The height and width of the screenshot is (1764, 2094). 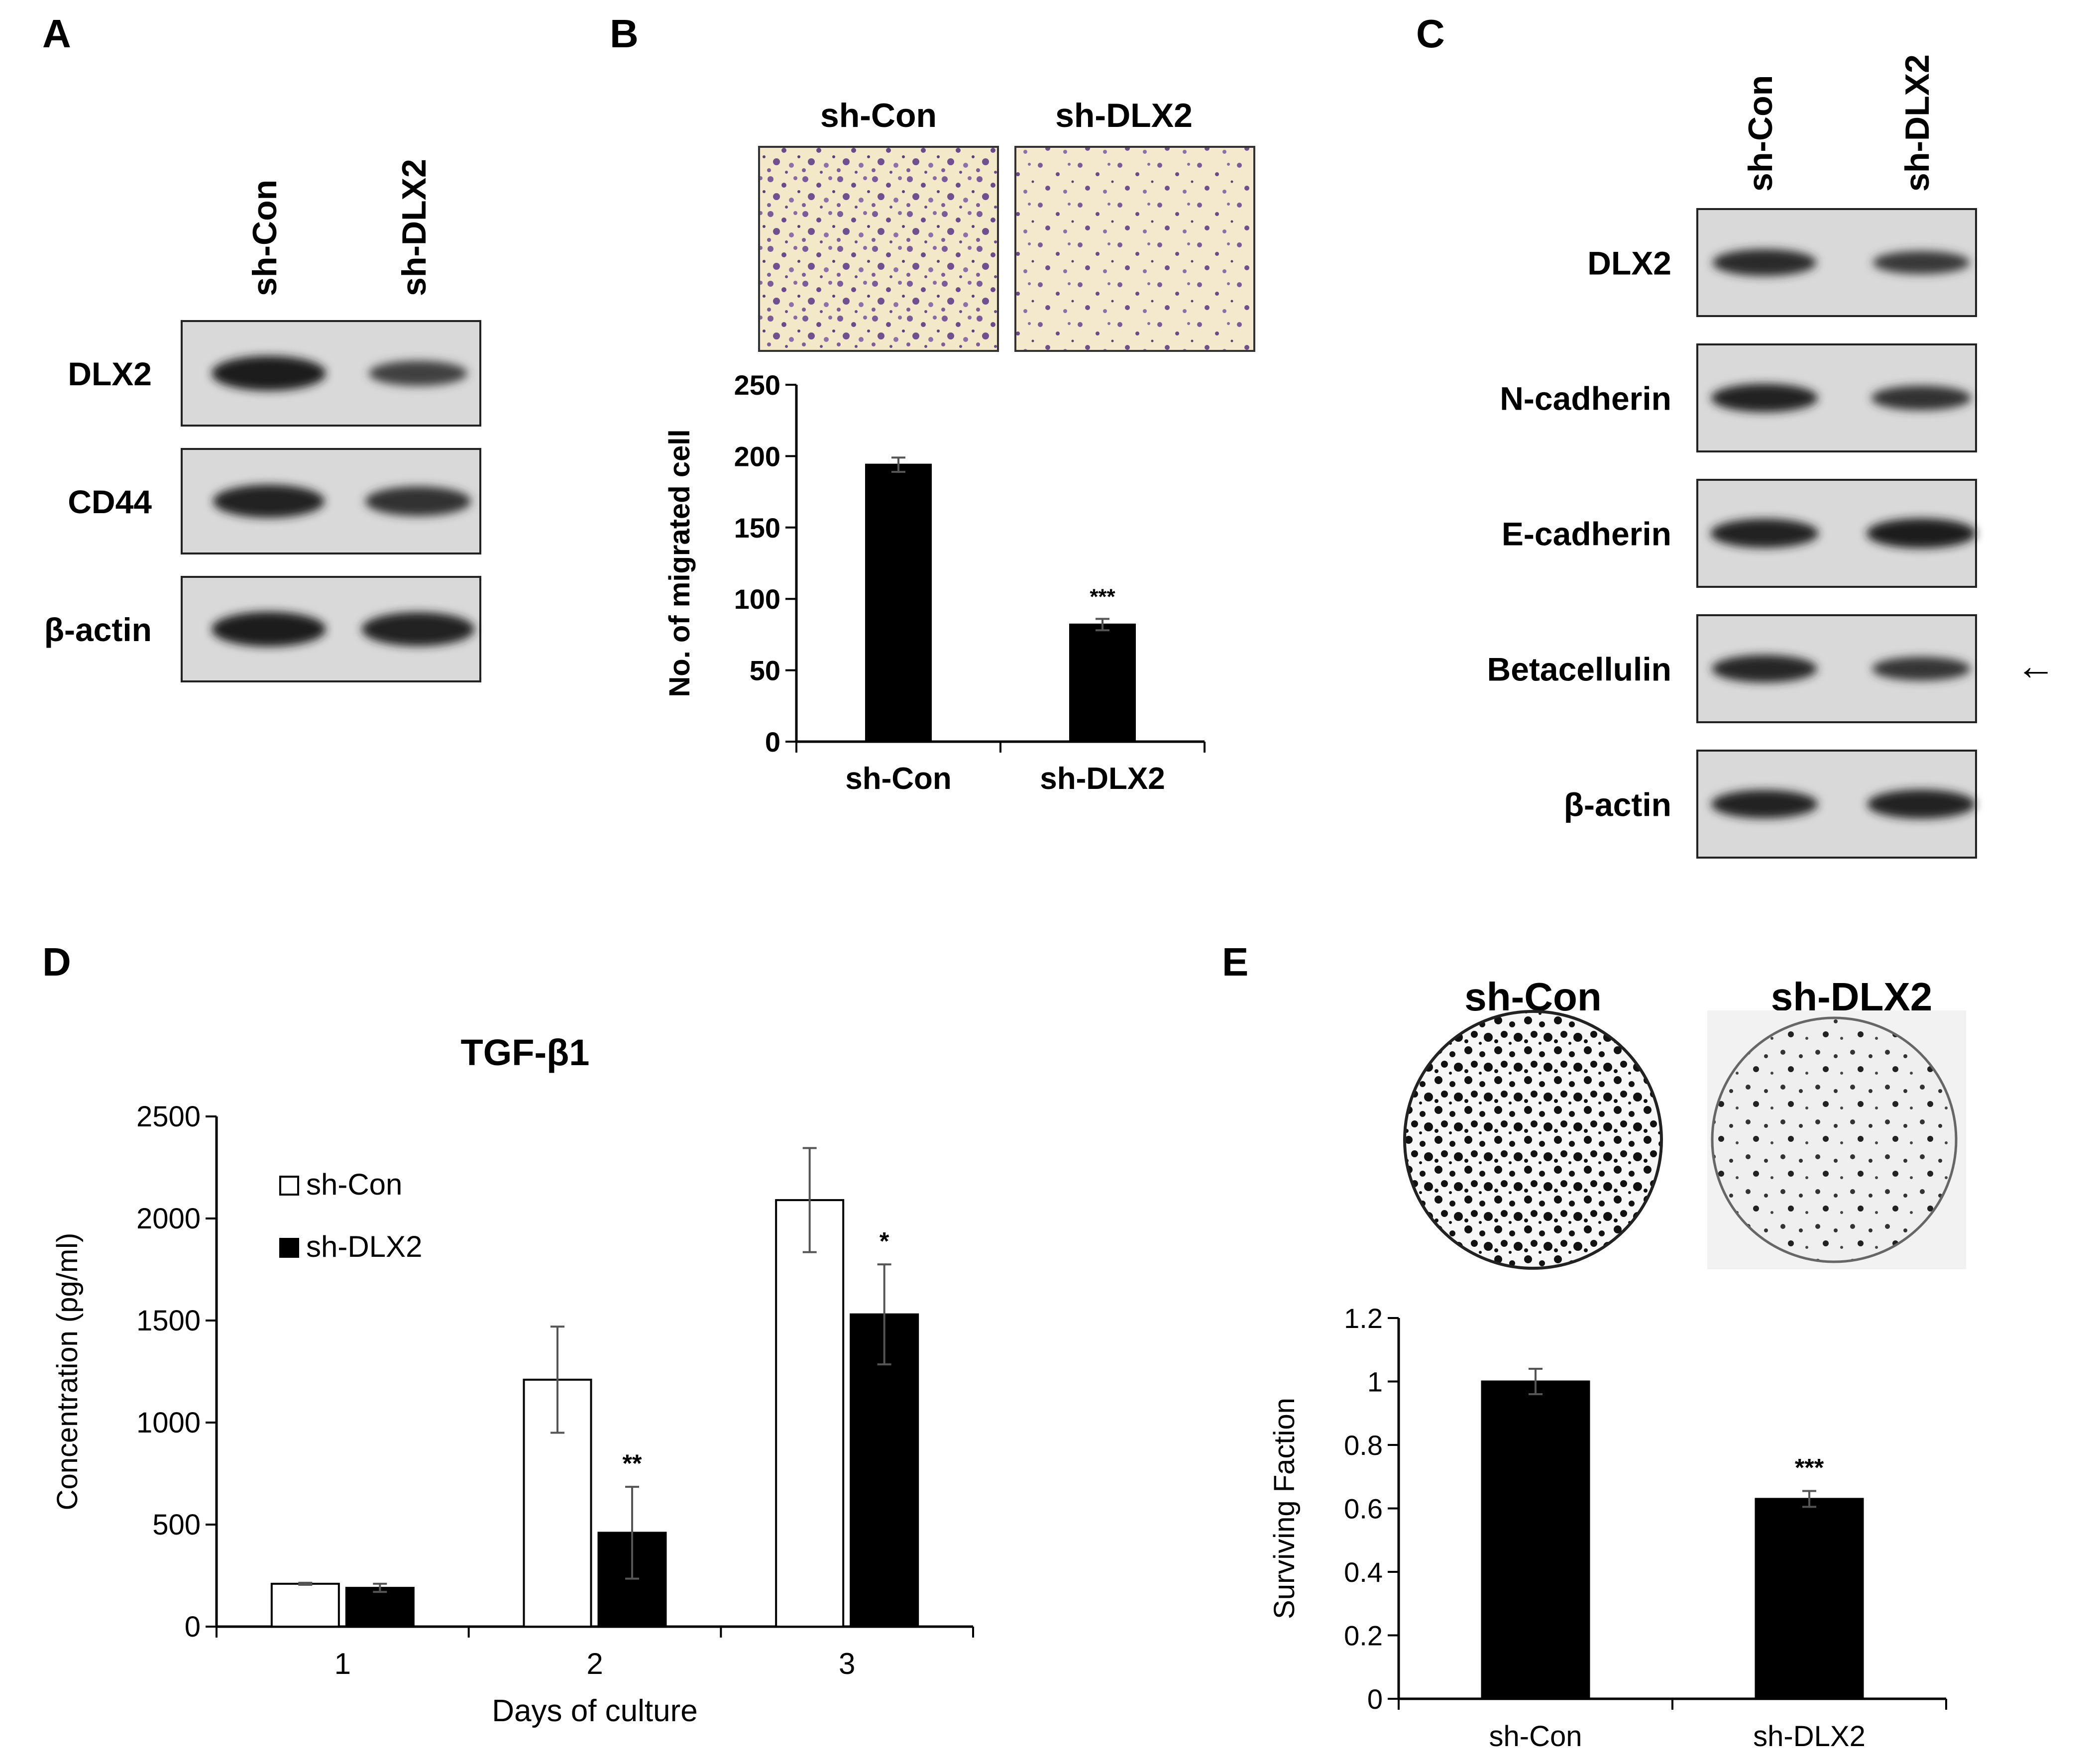 What do you see at coordinates (765, 671) in the screenshot?
I see `chart-b-y-tick-label: 50` at bounding box center [765, 671].